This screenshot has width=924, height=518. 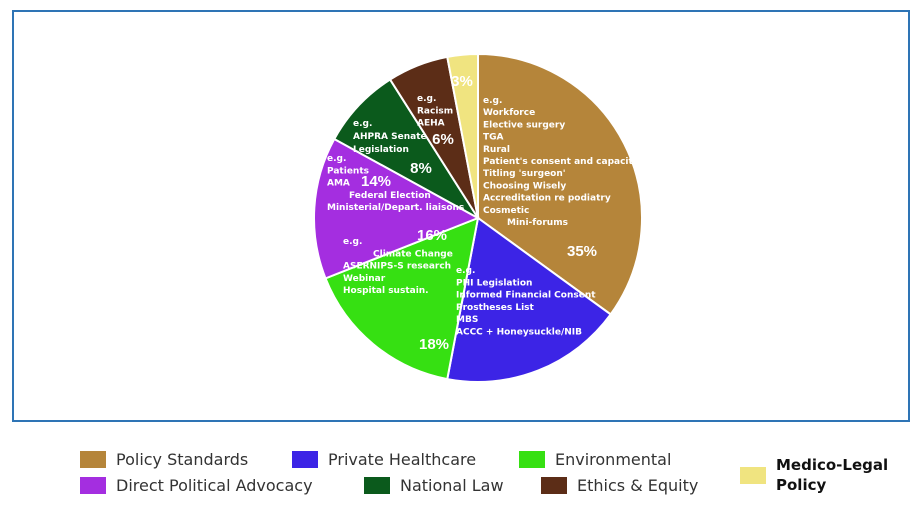 What do you see at coordinates (494, 283) in the screenshot?
I see `slice-annotation-private-healthcare: PHI Legislation` at bounding box center [494, 283].